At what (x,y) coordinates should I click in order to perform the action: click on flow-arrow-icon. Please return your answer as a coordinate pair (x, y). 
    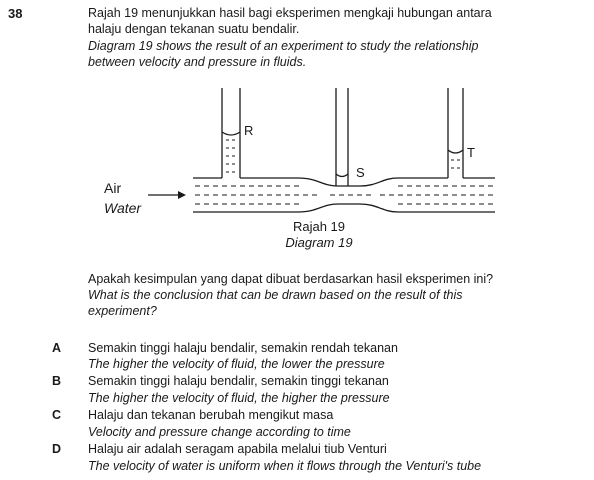
    Looking at the image, I should click on (167, 195).